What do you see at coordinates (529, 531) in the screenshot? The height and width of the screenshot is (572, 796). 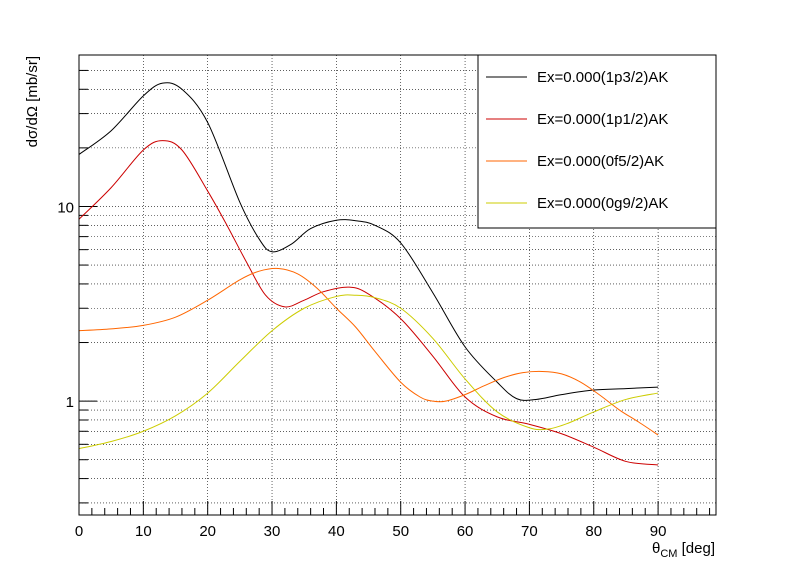 I see `x-tick-label: 70` at bounding box center [529, 531].